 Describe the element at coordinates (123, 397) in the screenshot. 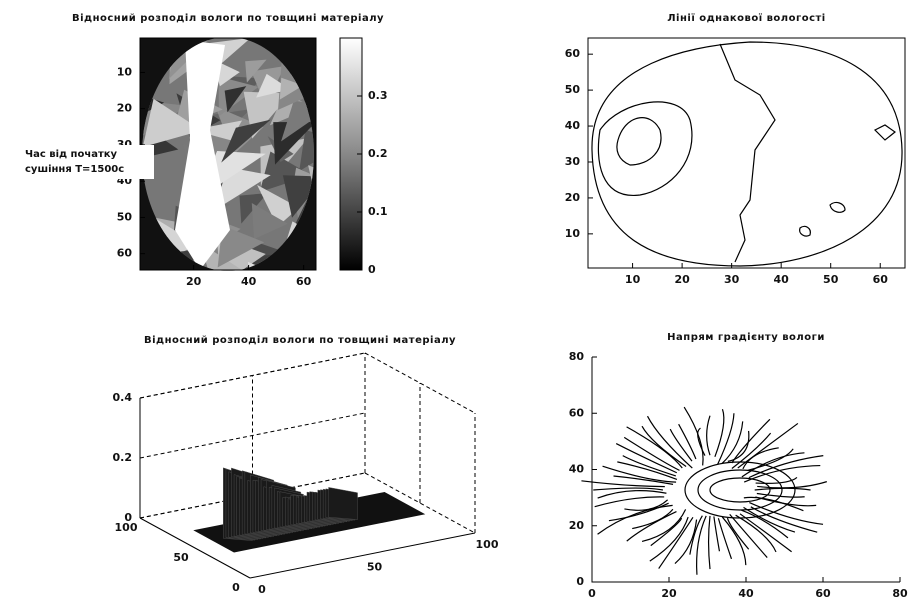

I see `z-tick-label: 0.4` at that location.